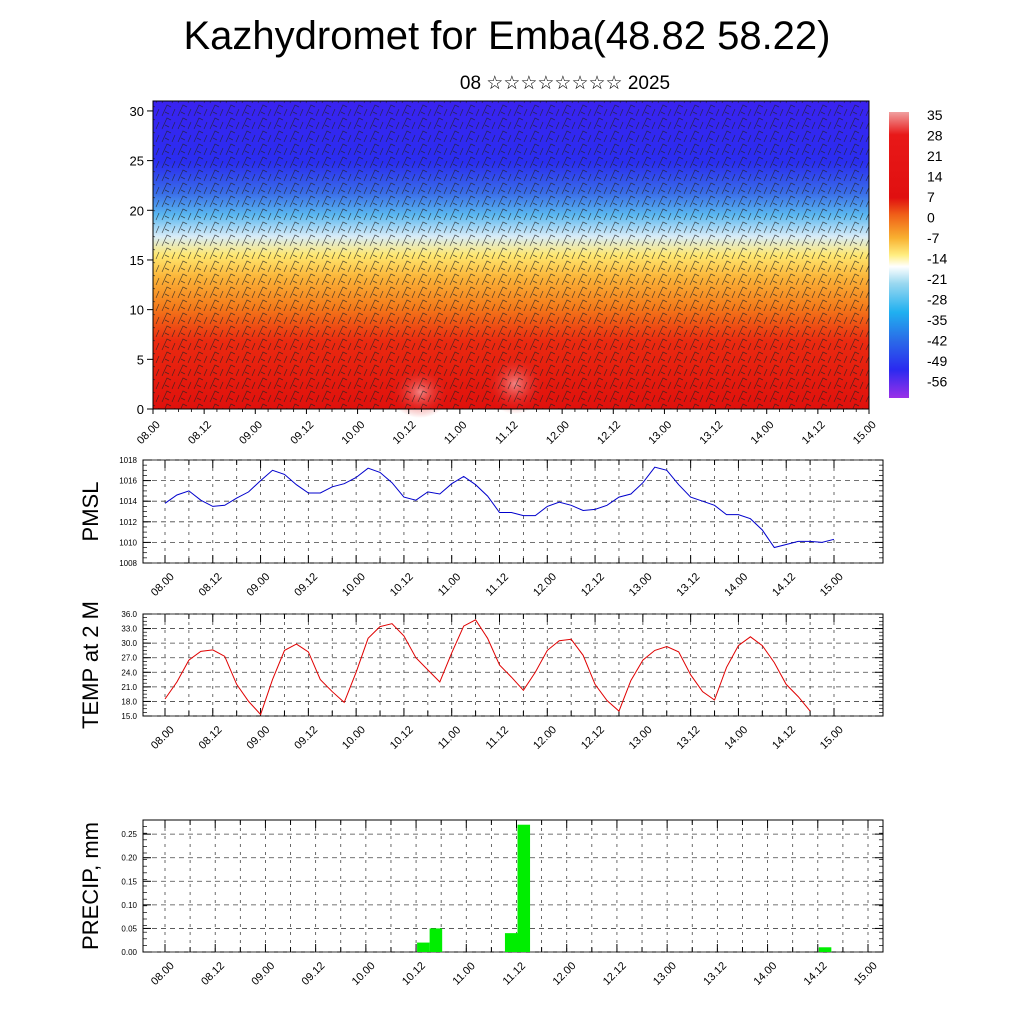  Describe the element at coordinates (140, 359) in the screenshot. I see `y-tick-label: 5` at that location.